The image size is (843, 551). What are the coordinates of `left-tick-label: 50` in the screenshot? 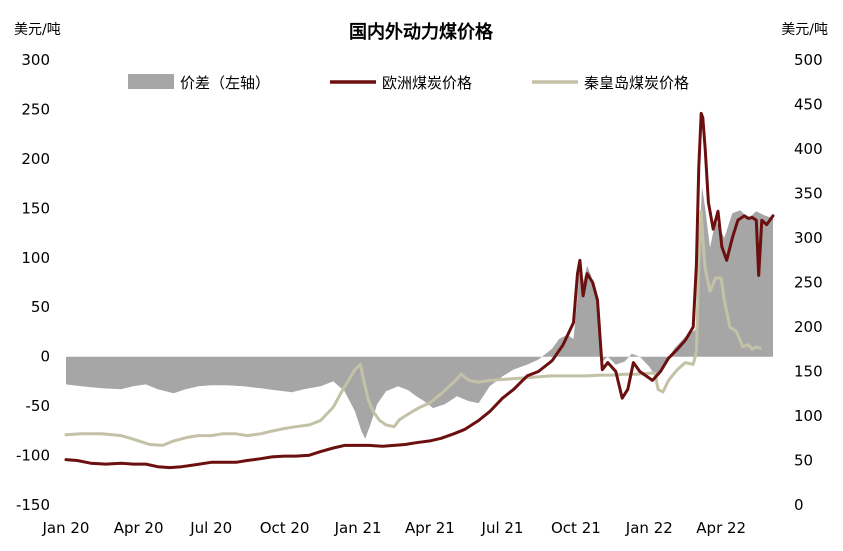 It's located at (40, 307).